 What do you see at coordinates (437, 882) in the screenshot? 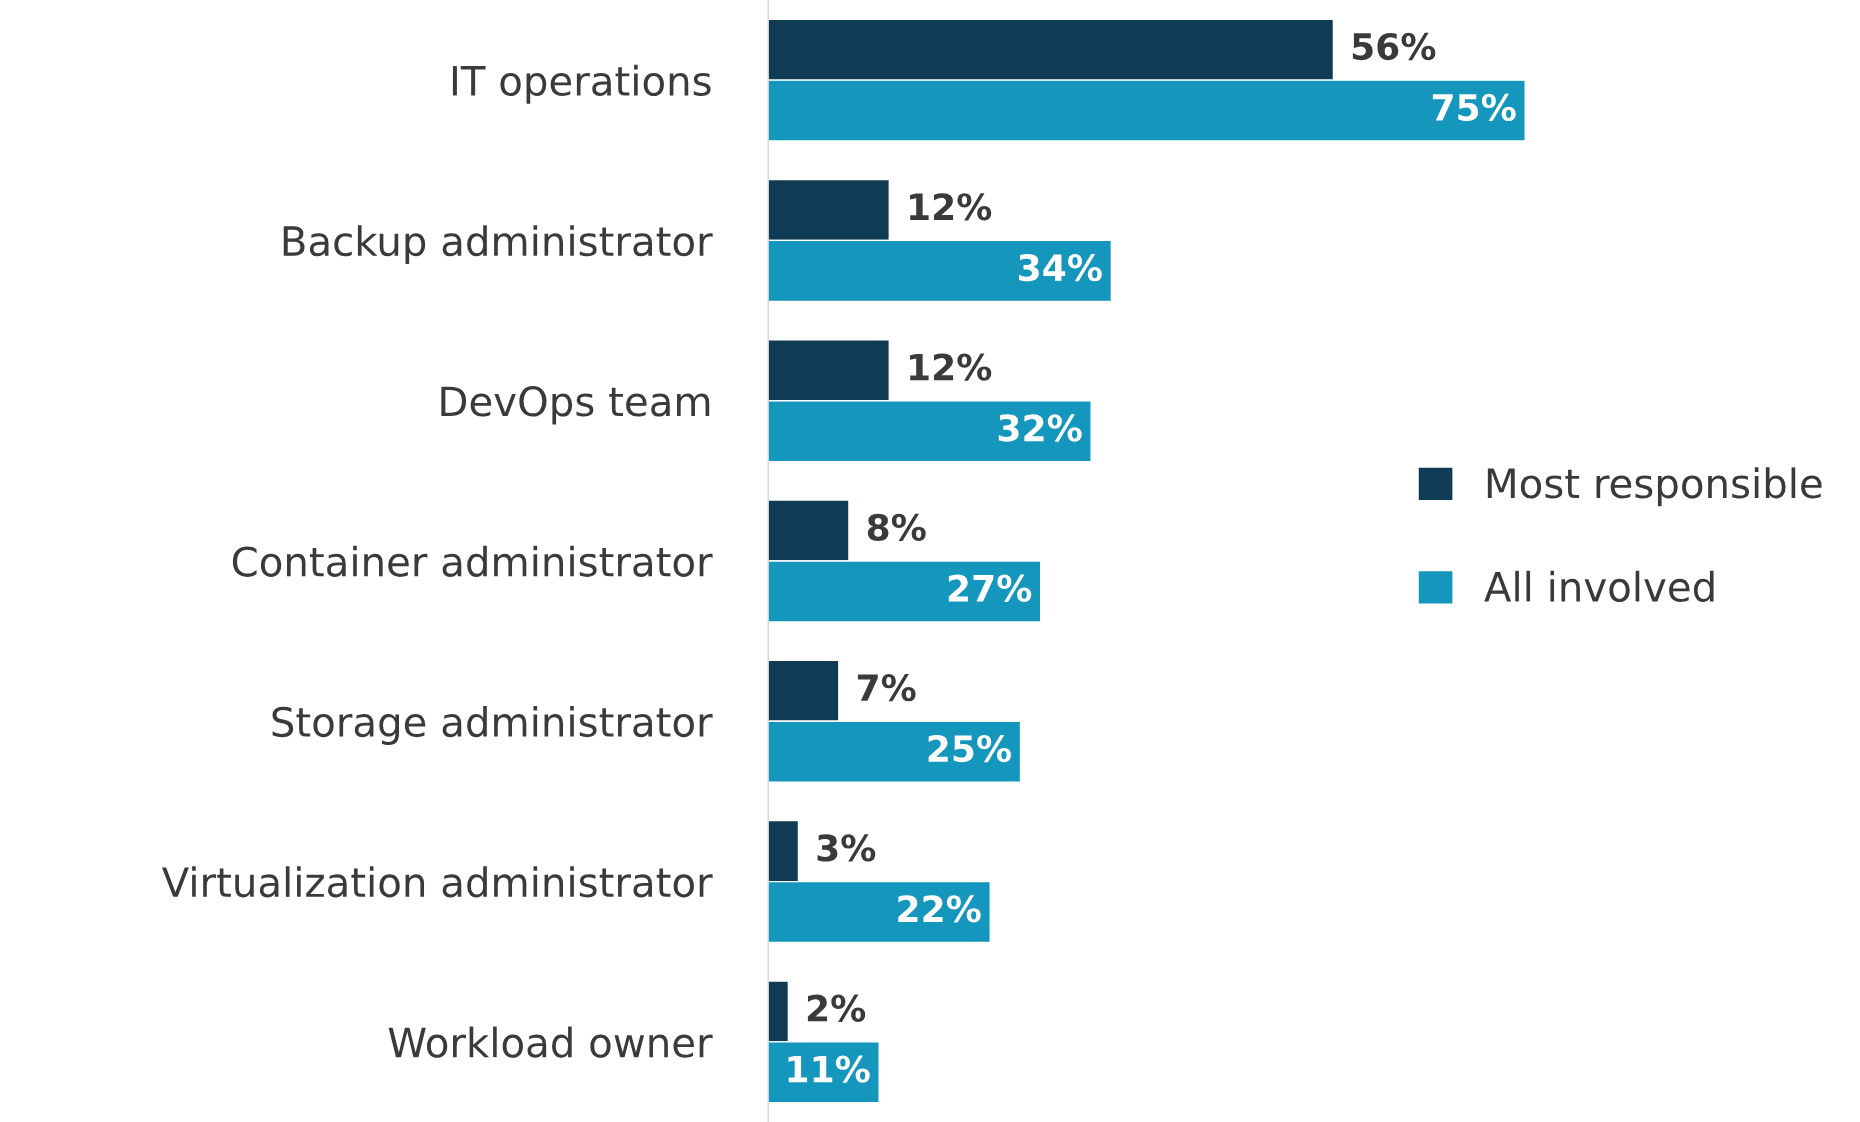
I see `y-tick-label: Virtualization administrator` at bounding box center [437, 882].